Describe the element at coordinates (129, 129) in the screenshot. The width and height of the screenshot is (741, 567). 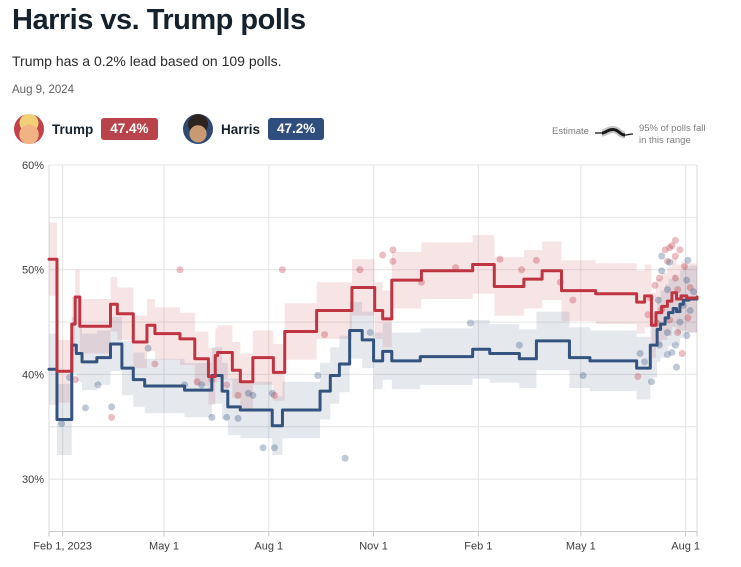
I see `trump-value-badge: 47.4%` at that location.